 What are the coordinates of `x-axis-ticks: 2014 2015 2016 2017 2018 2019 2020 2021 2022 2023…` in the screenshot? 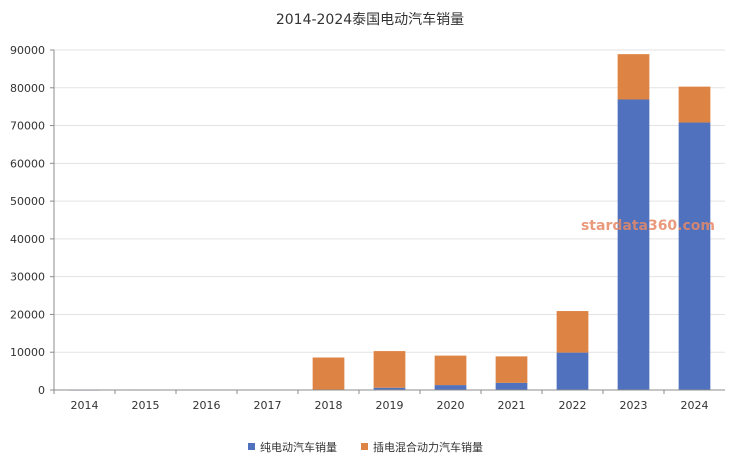 It's located at (381, 401).